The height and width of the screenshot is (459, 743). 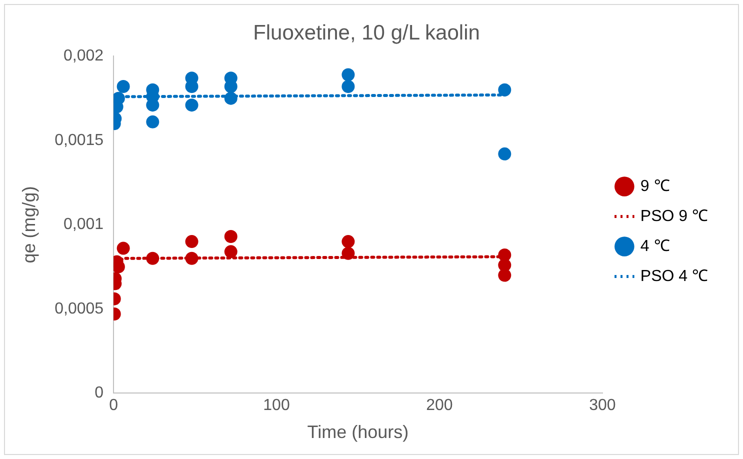 I want to click on y-tick-label: 0,002, so click(x=83, y=56).